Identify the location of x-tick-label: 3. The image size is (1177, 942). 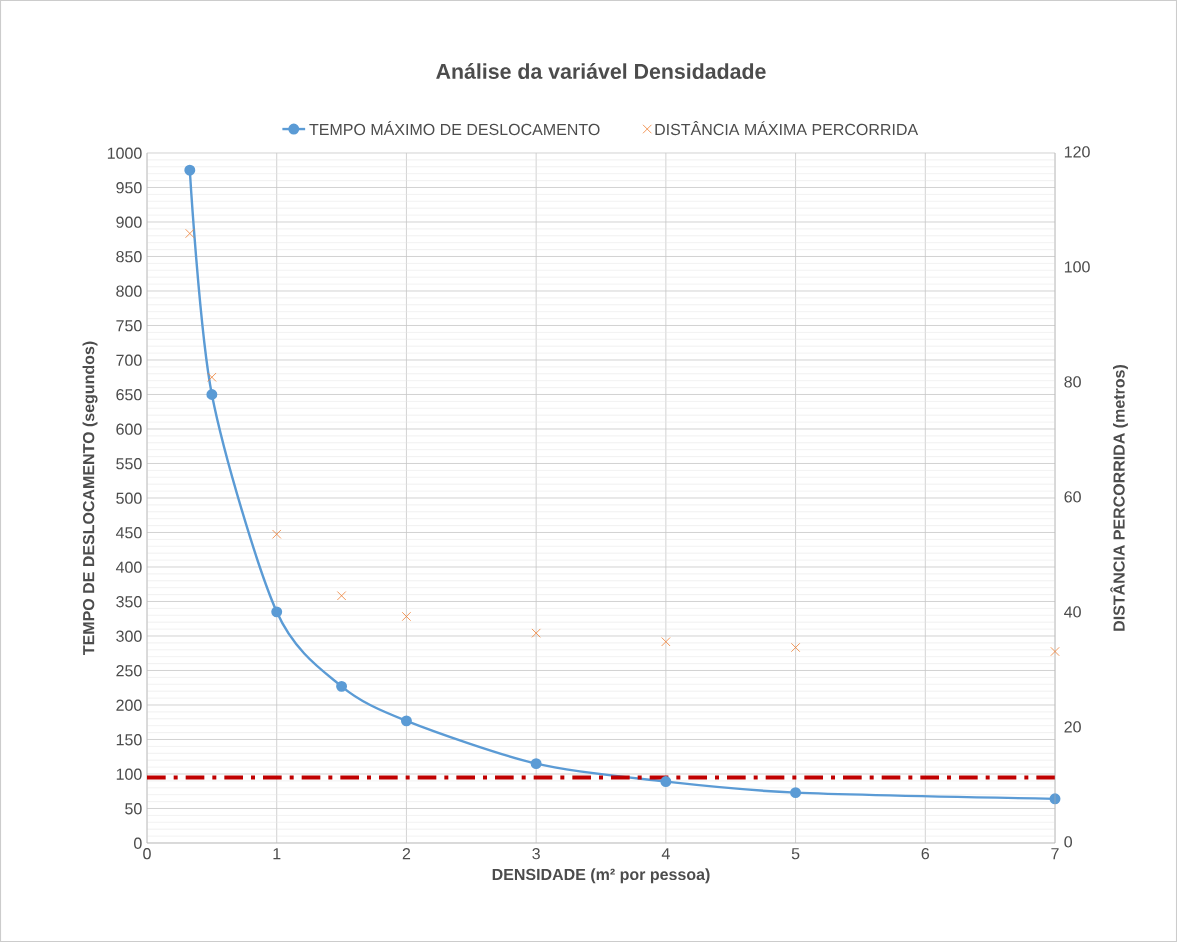
(536, 854).